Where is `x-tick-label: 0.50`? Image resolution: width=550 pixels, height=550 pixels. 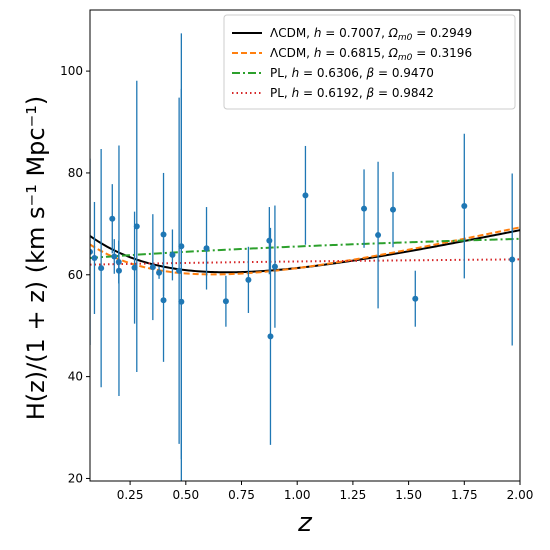
x-tick-label: 0.50 is located at coordinates (185, 495).